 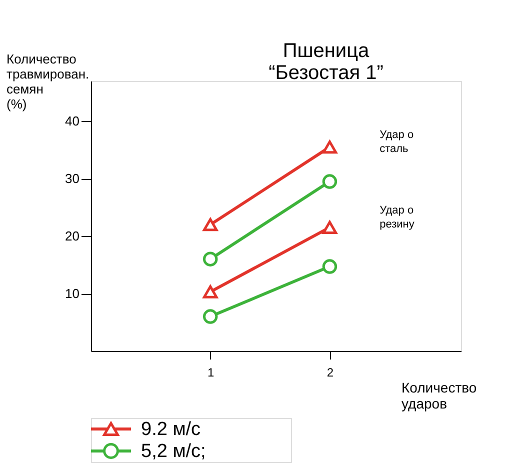 What do you see at coordinates (25, 89) in the screenshot?
I see `text: семян` at bounding box center [25, 89].